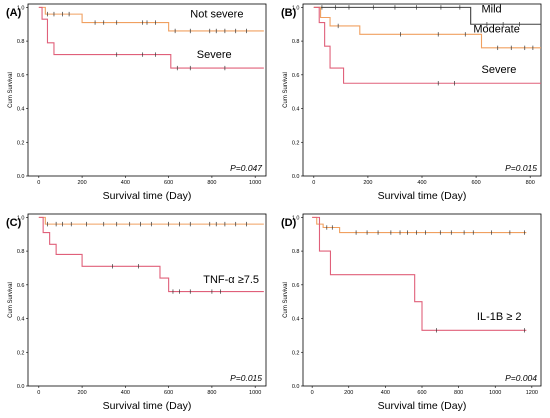 Image resolution: width=550 pixels, height=418 pixels. What do you see at coordinates (14, 13) in the screenshot?
I see `panel-label: (A)` at bounding box center [14, 13].